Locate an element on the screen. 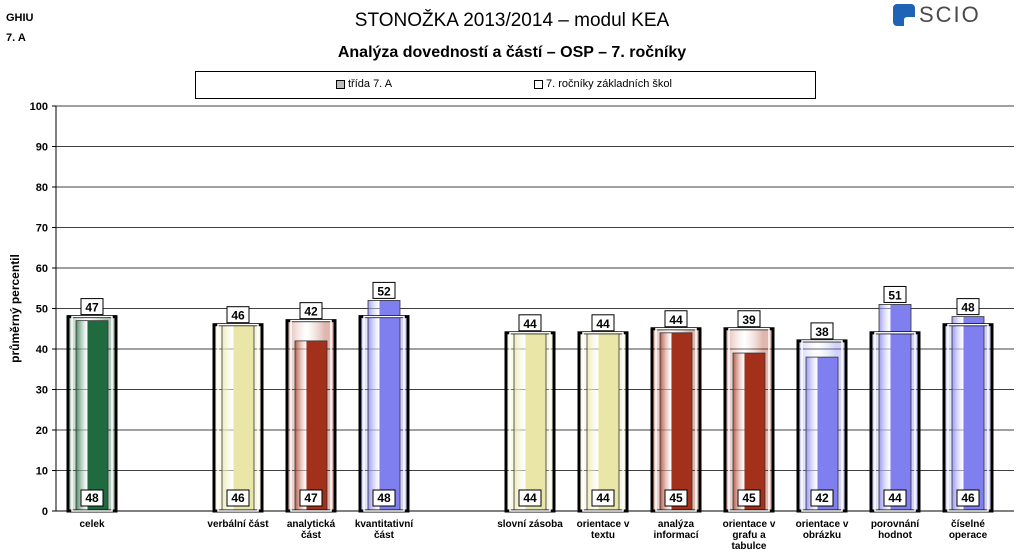 Image resolution: width=1024 pixels, height=556 pixels. class-value-label: 48 is located at coordinates (968, 308).